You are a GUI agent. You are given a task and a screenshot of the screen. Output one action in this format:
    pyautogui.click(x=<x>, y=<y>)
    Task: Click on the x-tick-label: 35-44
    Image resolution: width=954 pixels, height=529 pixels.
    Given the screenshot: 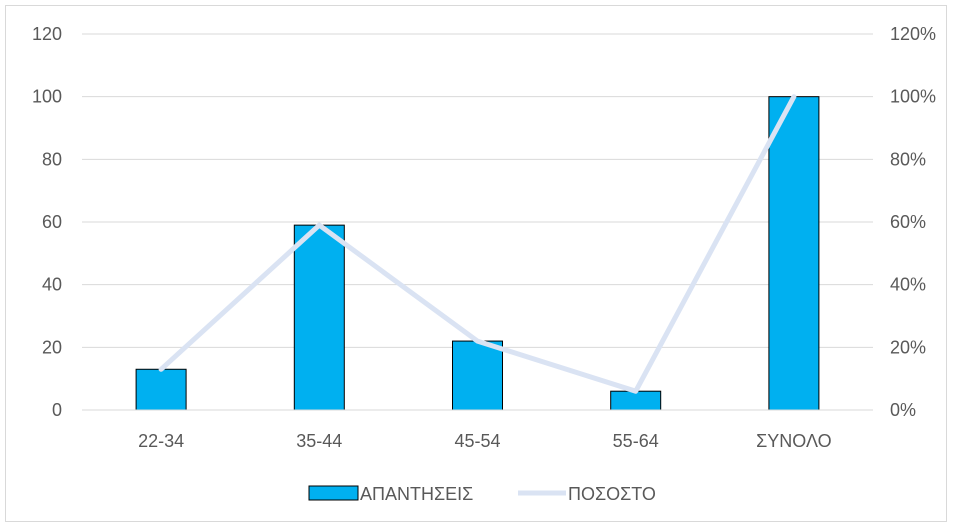 What is the action you would take?
    pyautogui.click(x=319, y=441)
    